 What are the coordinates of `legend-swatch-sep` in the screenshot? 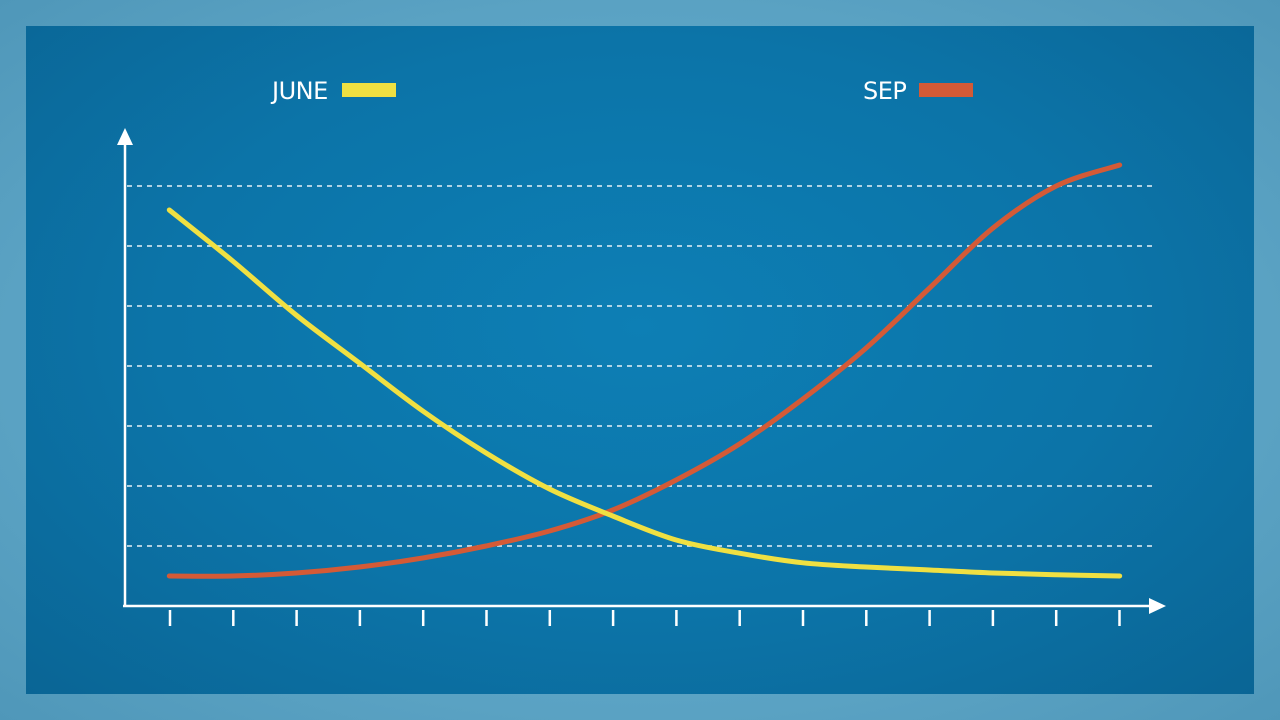 It's located at (946, 90).